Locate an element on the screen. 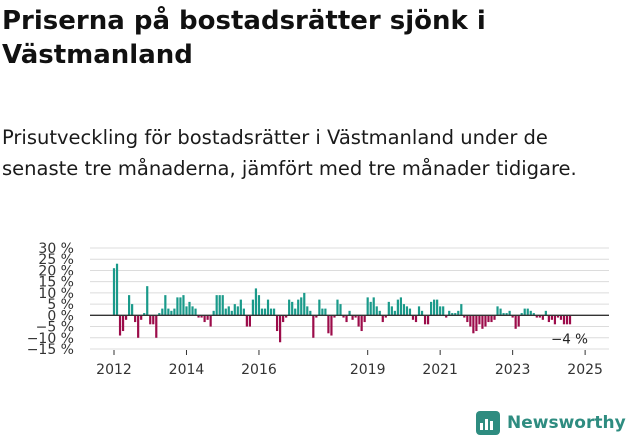 This screenshot has height=439, width=631. last-value-label: −4 % is located at coordinates (569, 339).